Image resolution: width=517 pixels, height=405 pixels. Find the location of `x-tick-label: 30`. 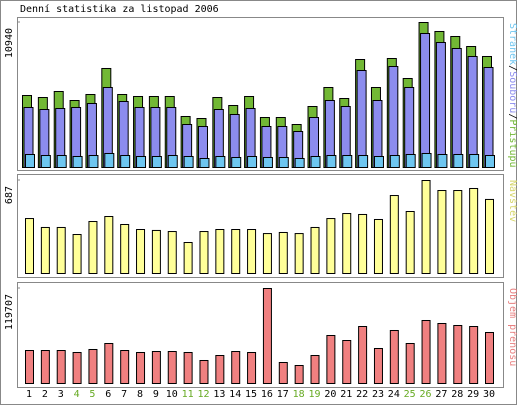

x-tick-label: 30 is located at coordinates (489, 394).